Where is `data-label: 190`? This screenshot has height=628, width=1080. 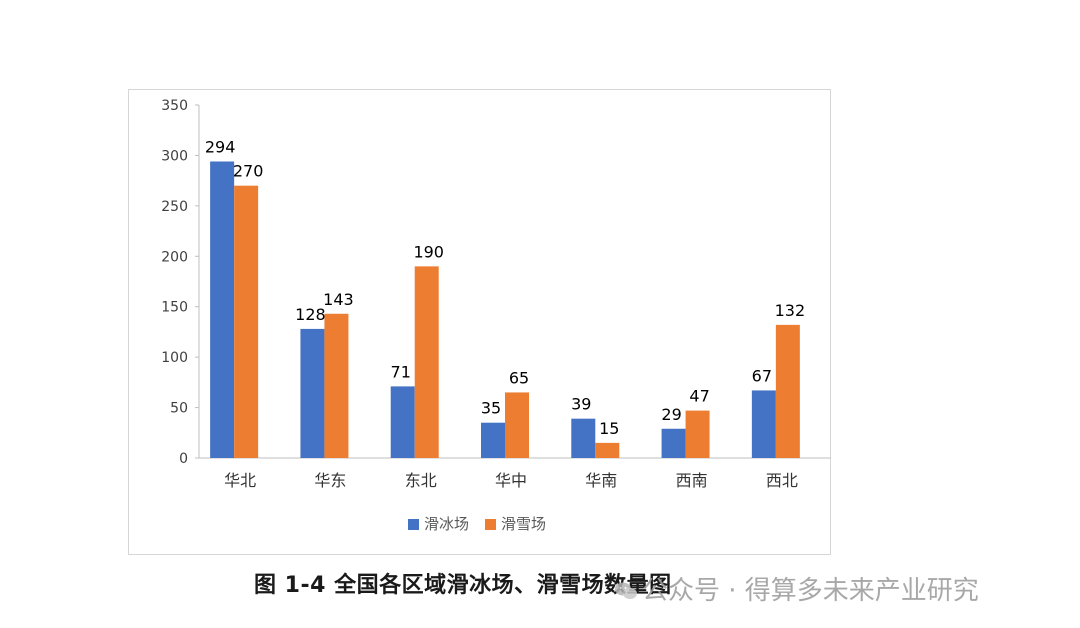
data-label: 190 is located at coordinates (428, 251).